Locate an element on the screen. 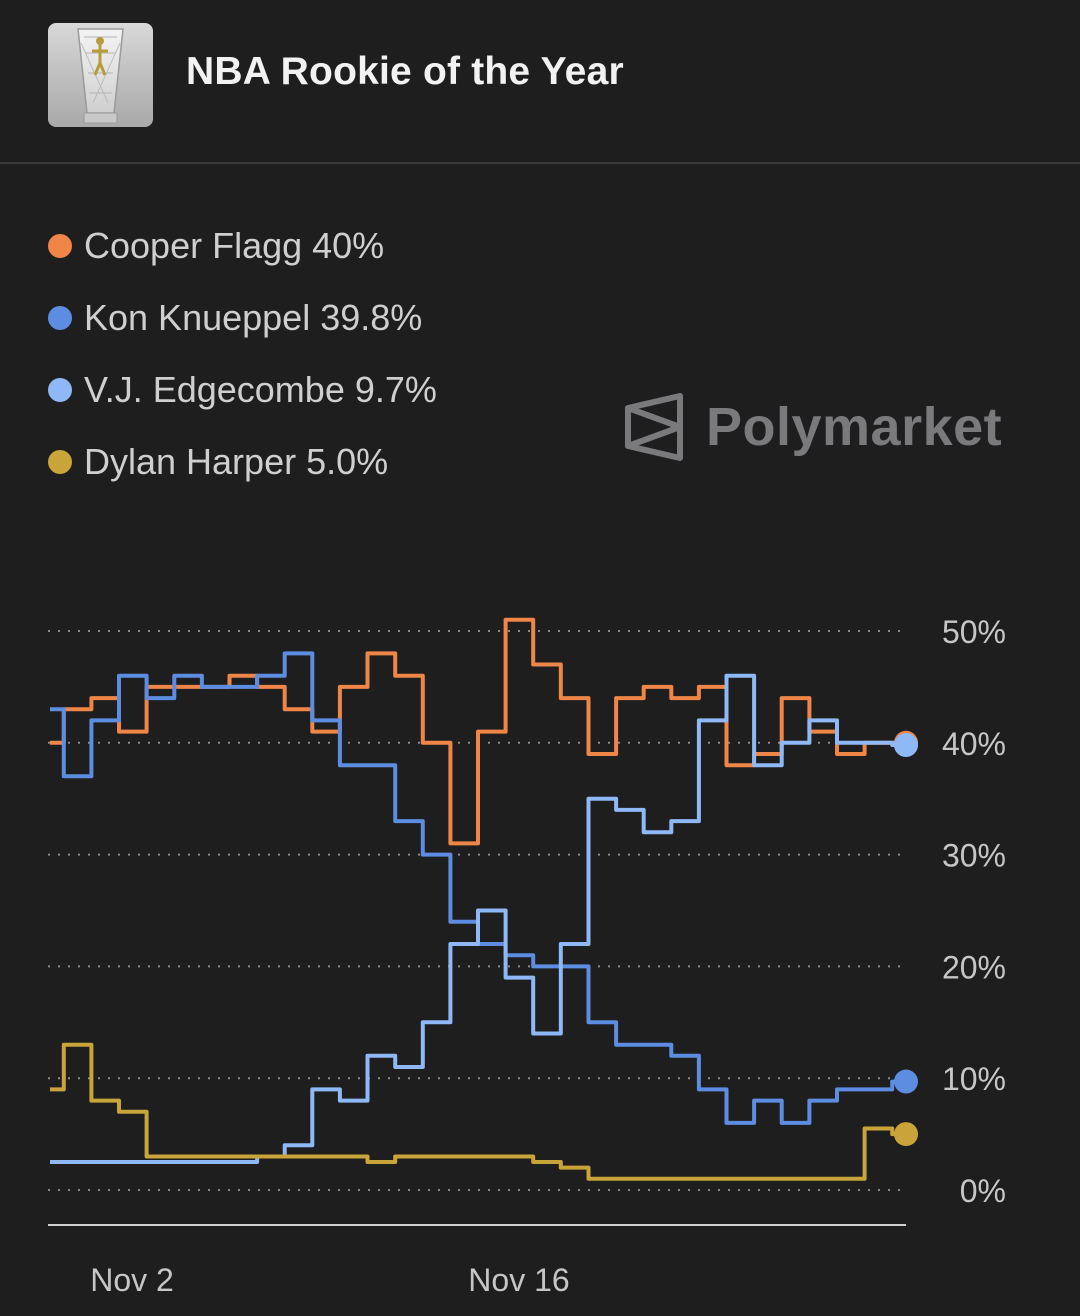  trophy-thumbnail is located at coordinates (100, 75).